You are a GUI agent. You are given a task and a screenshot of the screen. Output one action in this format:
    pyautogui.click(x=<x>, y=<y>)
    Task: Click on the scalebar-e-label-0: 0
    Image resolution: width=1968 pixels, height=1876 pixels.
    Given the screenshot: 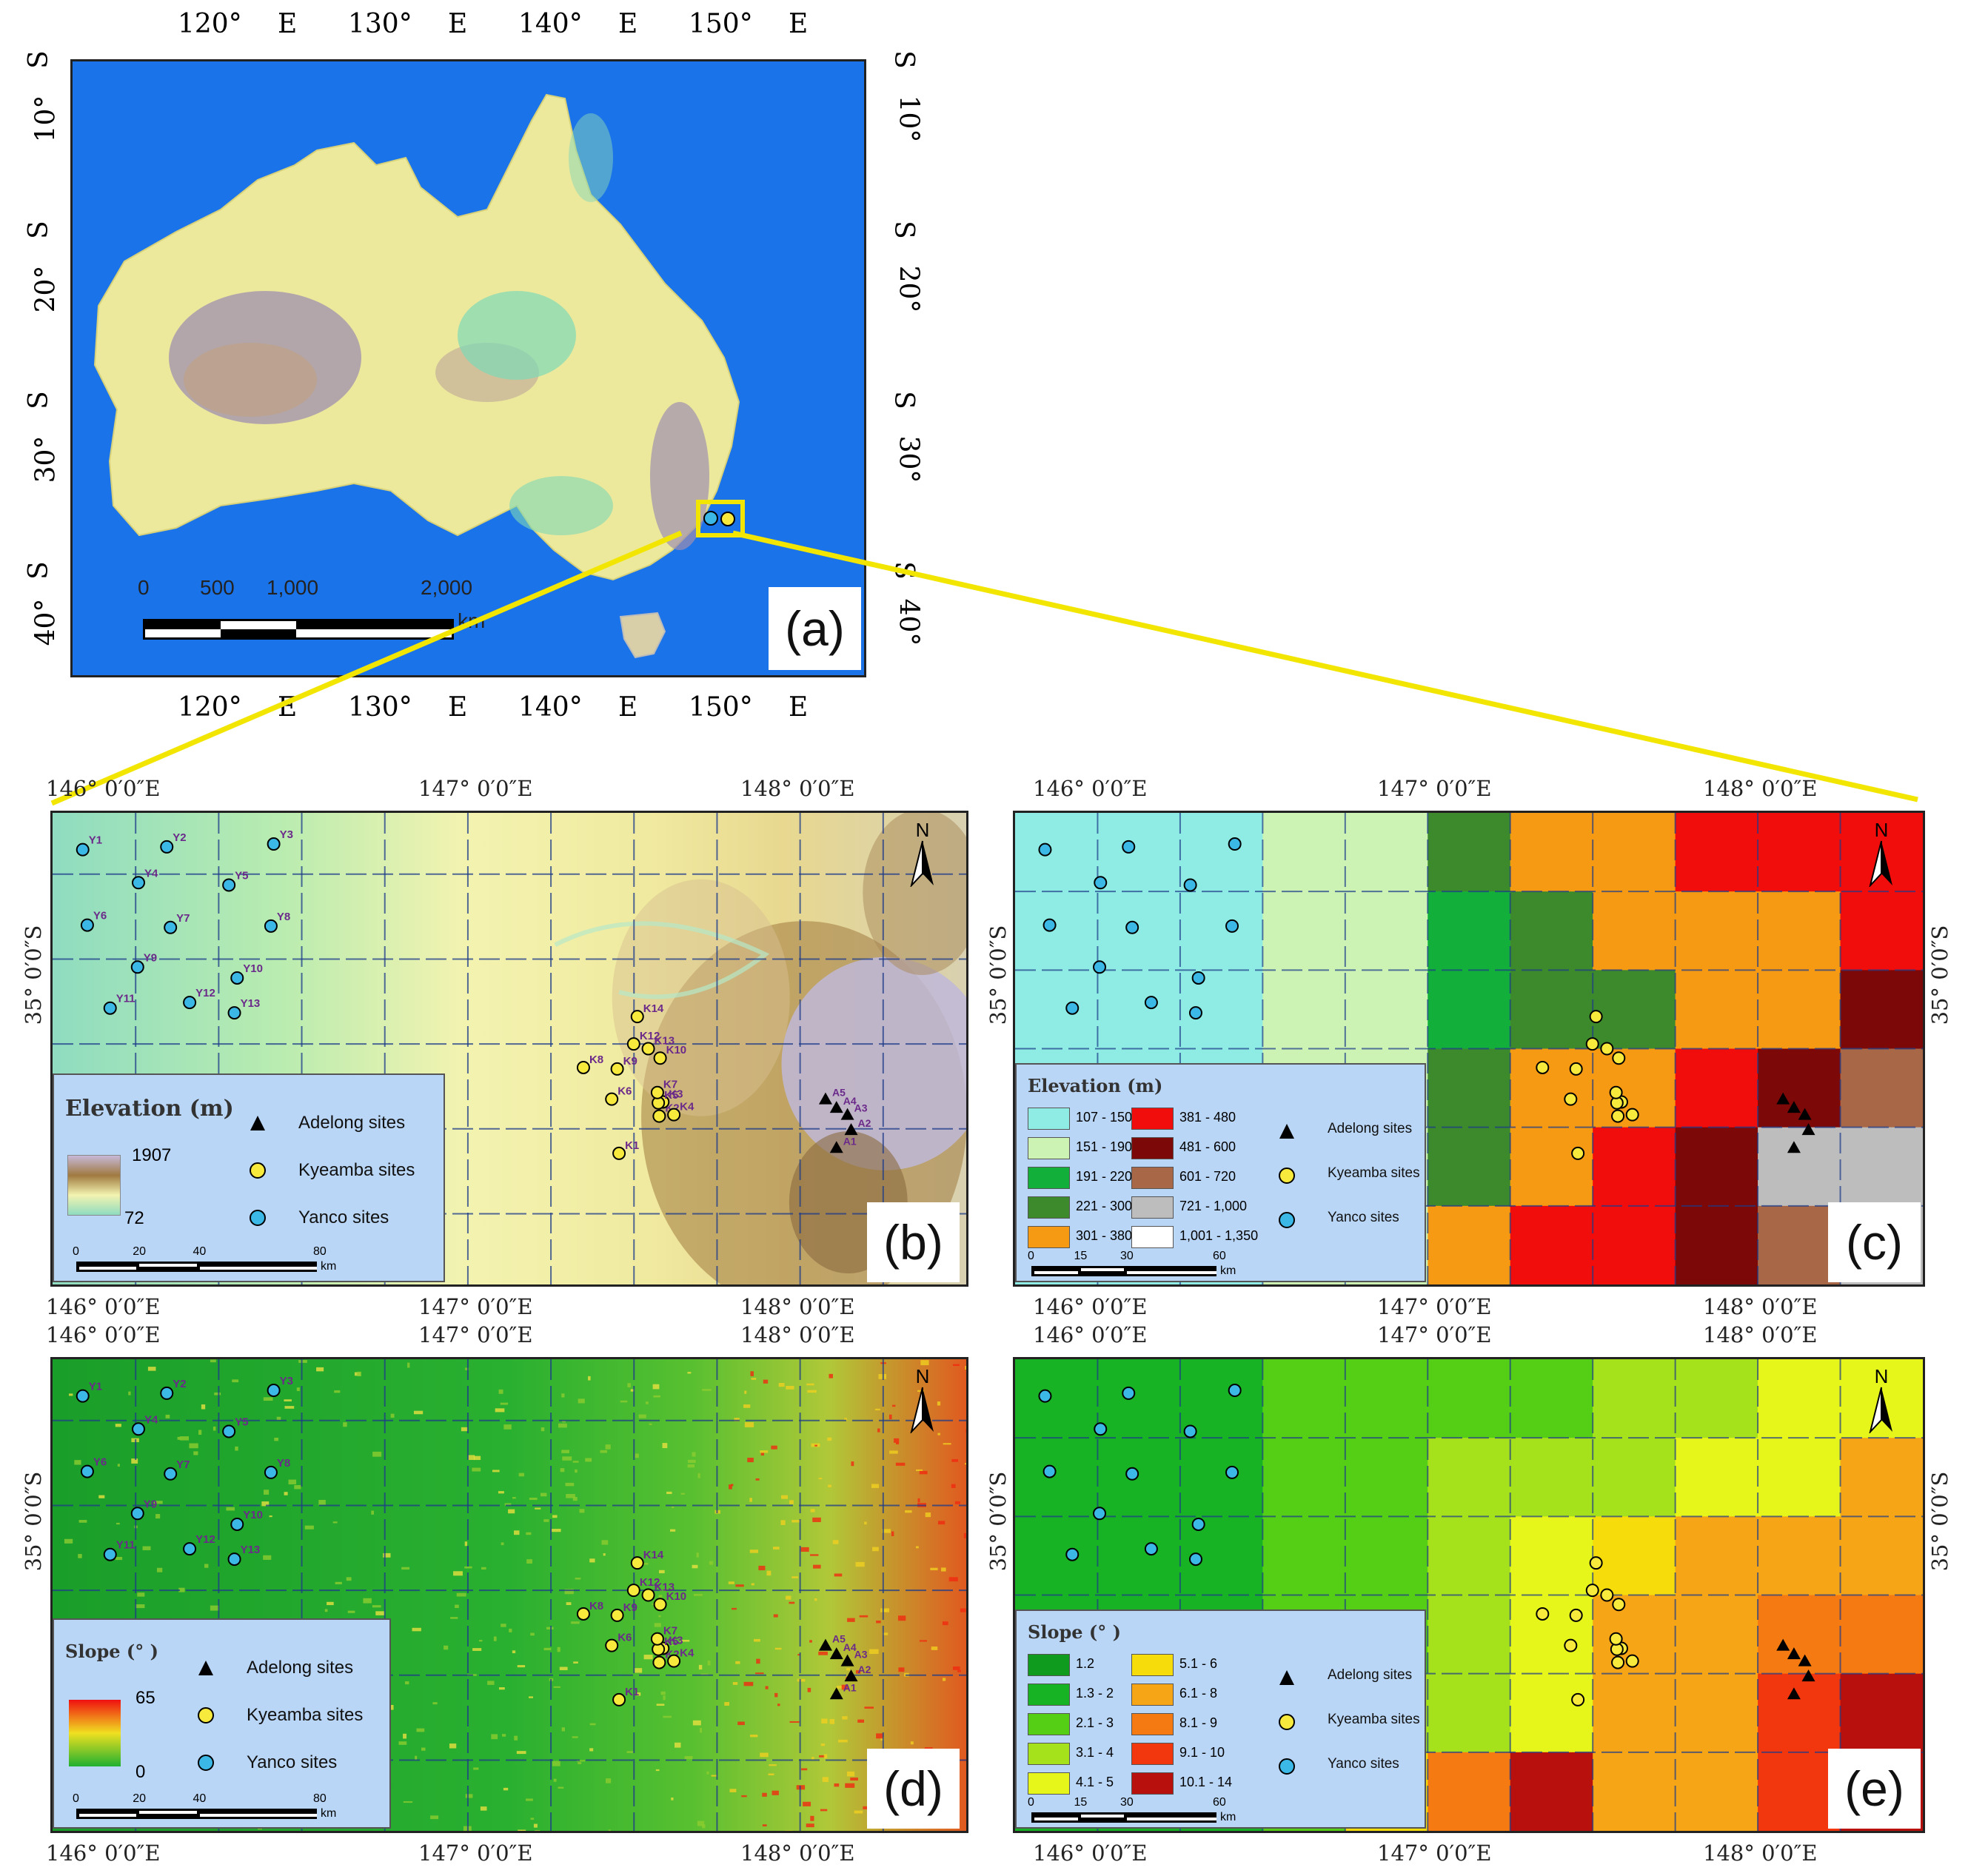 What is the action you would take?
    pyautogui.click(x=1031, y=1802)
    